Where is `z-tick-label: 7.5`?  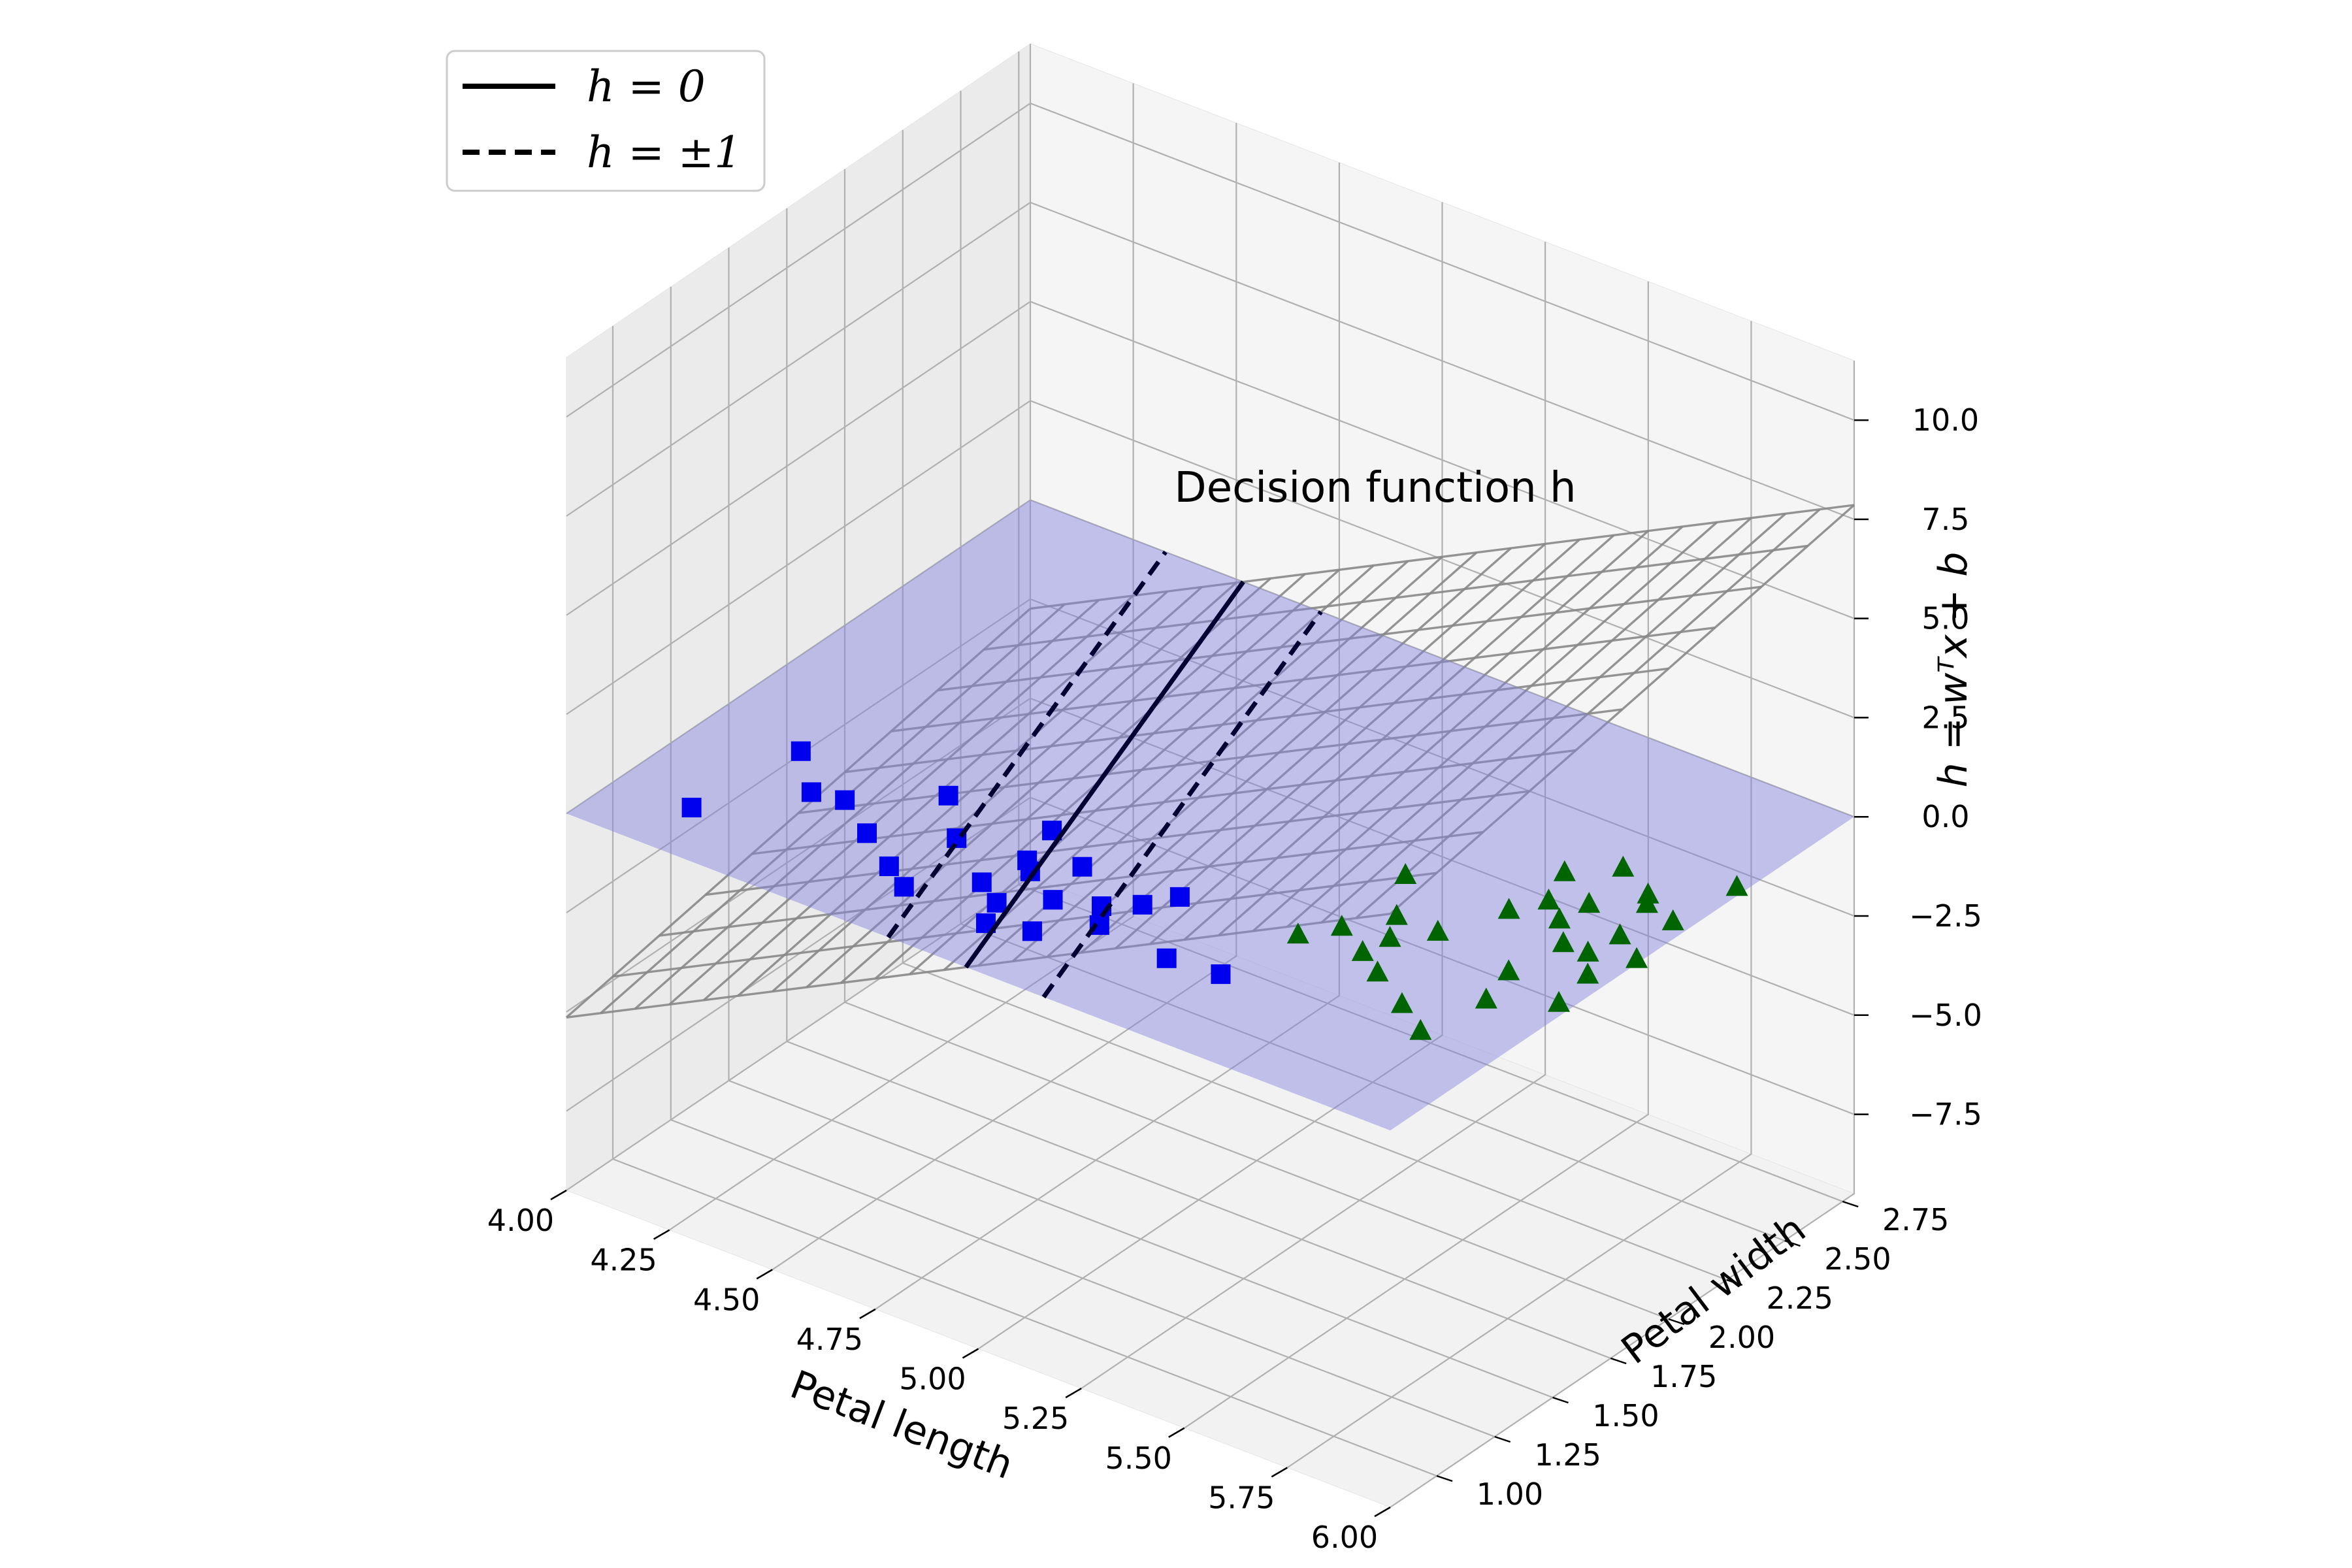 z-tick-label: 7.5 is located at coordinates (1945, 519).